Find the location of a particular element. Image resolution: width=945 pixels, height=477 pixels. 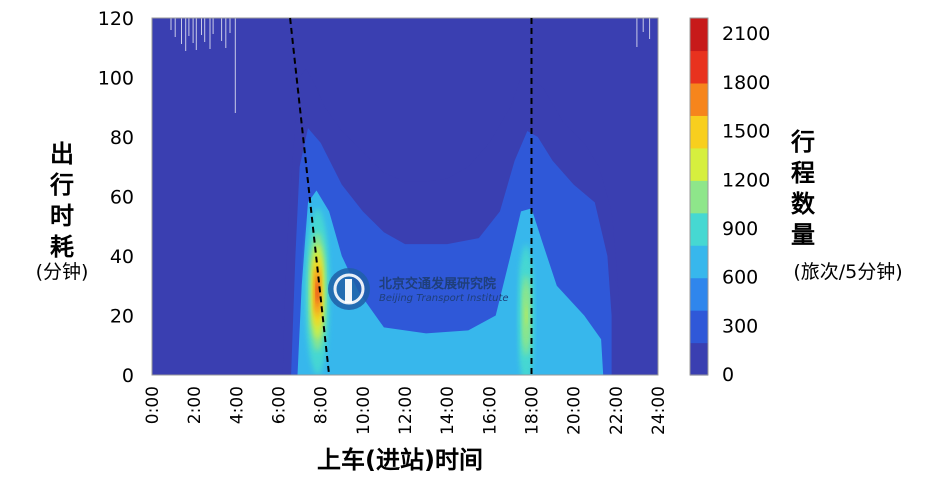

colorbar-tick-label: 0 is located at coordinates (728, 375).